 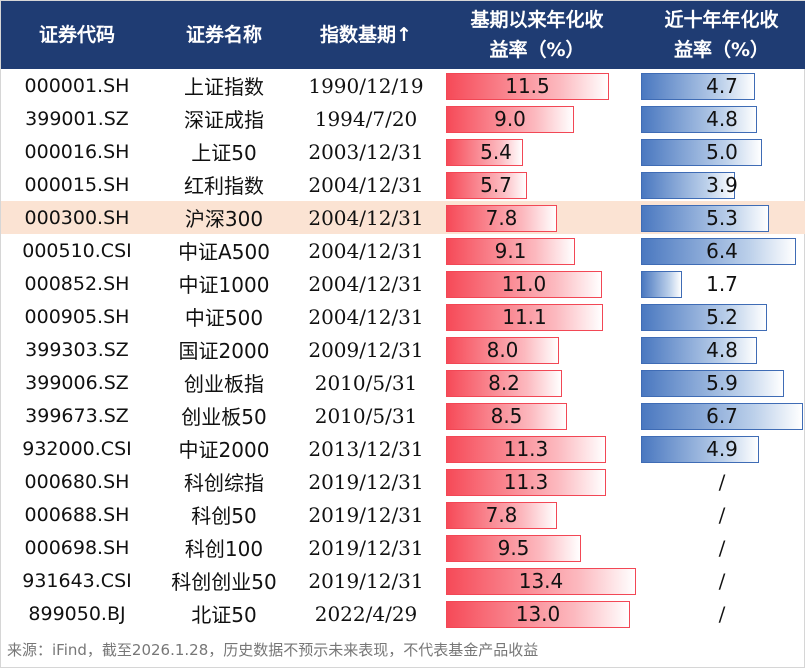 What do you see at coordinates (224, 219) in the screenshot?
I see `cell-name: 沪深300` at bounding box center [224, 219].